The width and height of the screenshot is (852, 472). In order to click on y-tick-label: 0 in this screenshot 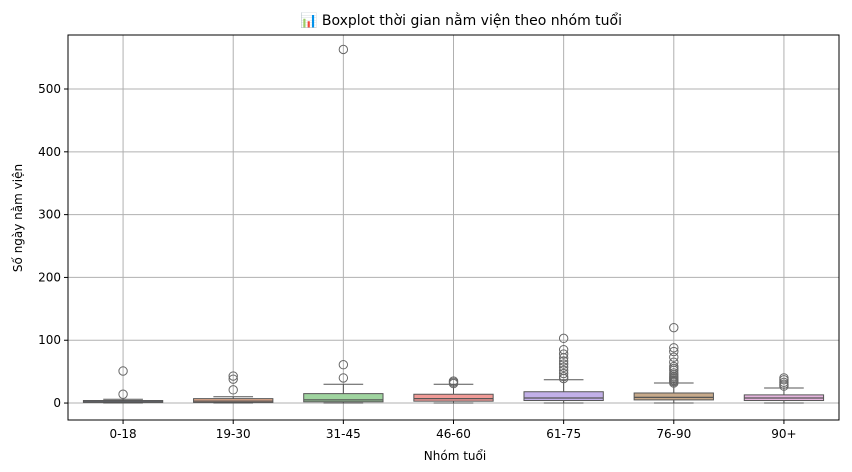, I will do `click(57, 403)`.